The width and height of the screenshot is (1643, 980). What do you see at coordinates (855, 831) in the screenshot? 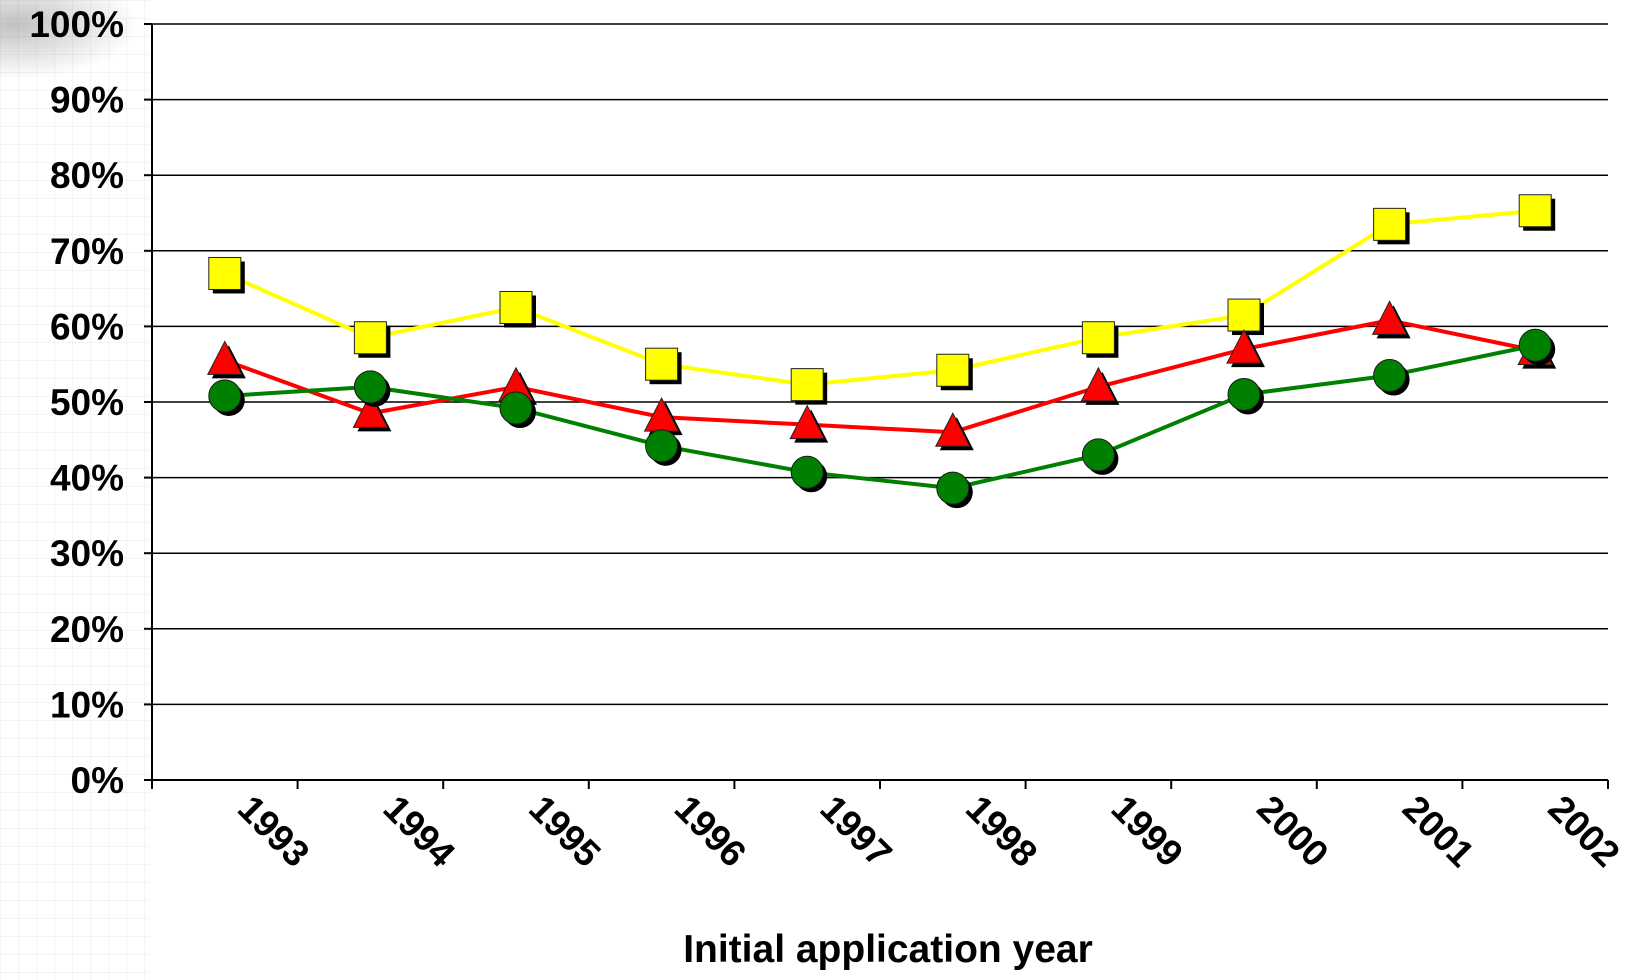
I see `x-tick-label: 1997` at bounding box center [855, 831].